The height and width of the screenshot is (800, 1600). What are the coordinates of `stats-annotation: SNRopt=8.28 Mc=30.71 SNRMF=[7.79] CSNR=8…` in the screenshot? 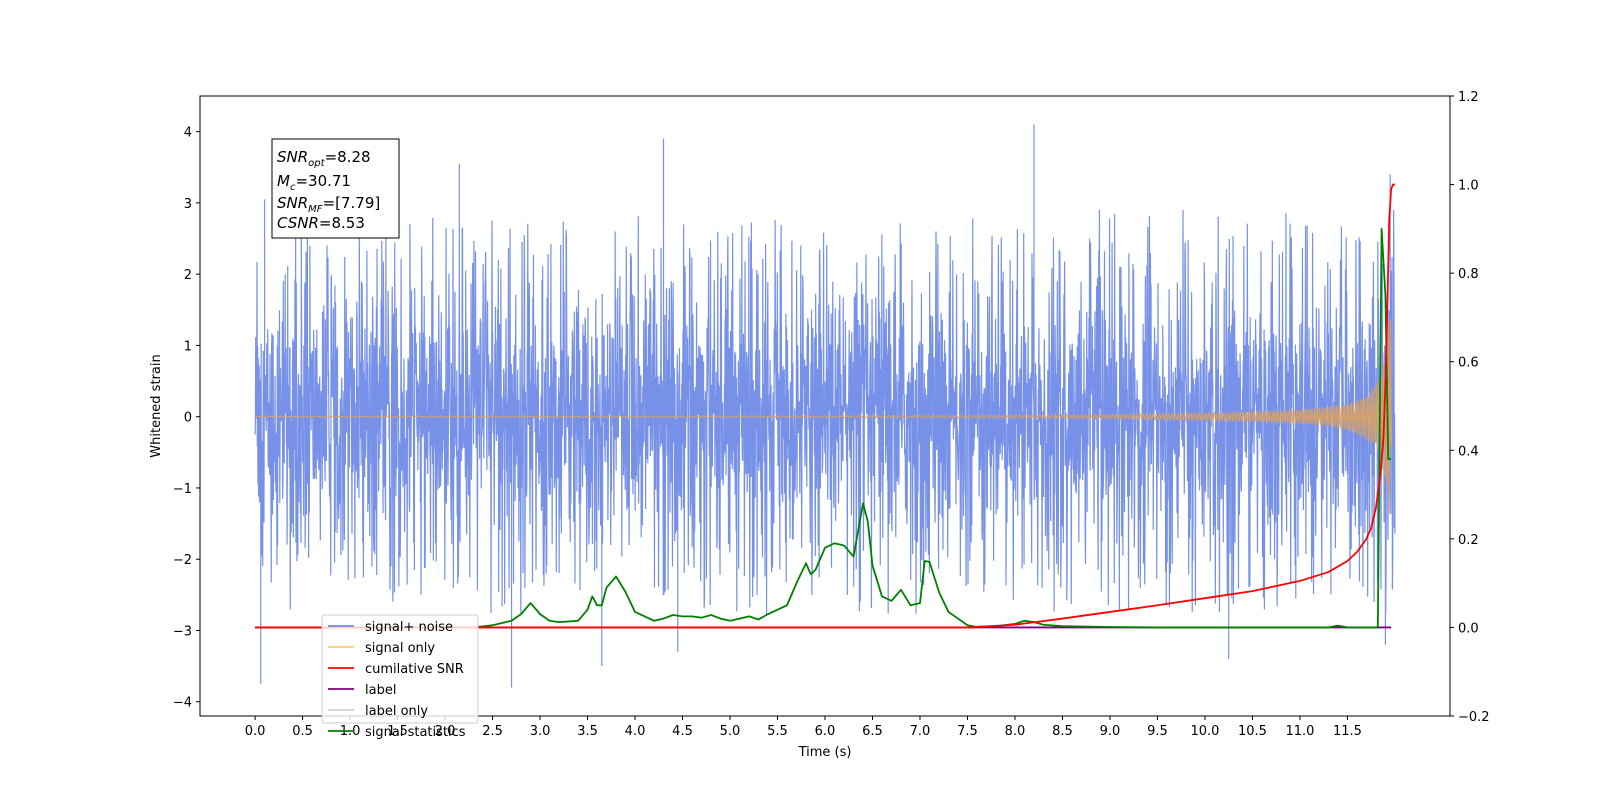 It's located at (335, 188).